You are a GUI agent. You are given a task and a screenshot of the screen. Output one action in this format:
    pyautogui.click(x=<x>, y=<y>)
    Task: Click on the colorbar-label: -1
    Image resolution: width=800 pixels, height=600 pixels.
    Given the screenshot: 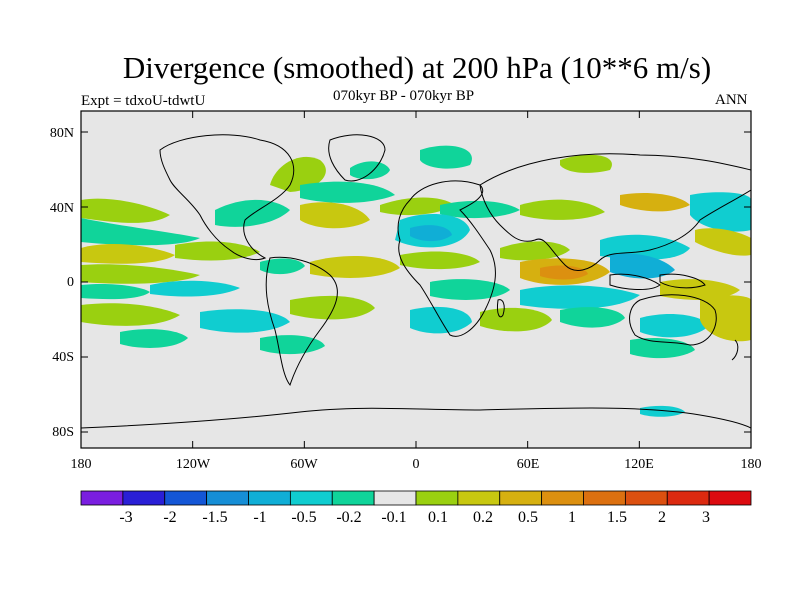 What is the action you would take?
    pyautogui.click(x=259, y=517)
    